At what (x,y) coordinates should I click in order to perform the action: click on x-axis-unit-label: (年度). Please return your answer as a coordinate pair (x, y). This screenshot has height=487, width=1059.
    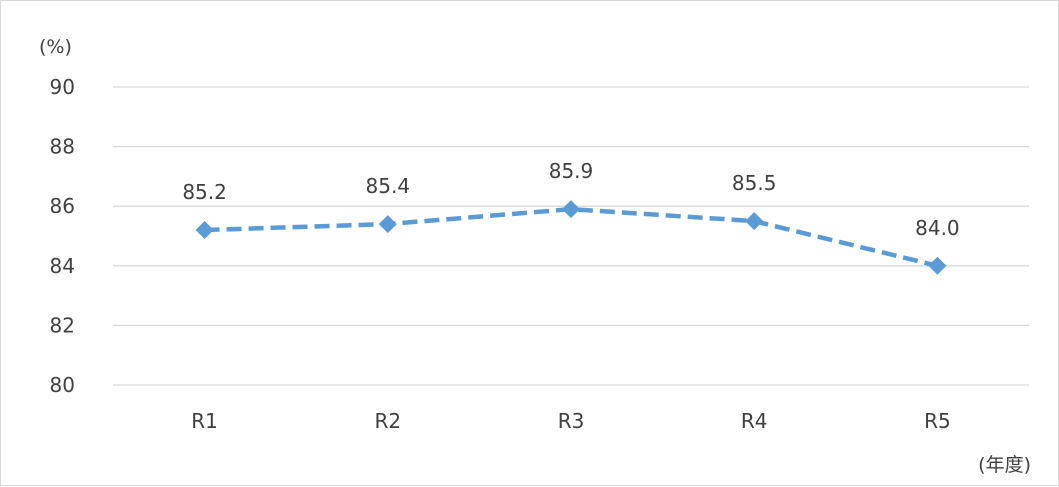
    Looking at the image, I should click on (1004, 465).